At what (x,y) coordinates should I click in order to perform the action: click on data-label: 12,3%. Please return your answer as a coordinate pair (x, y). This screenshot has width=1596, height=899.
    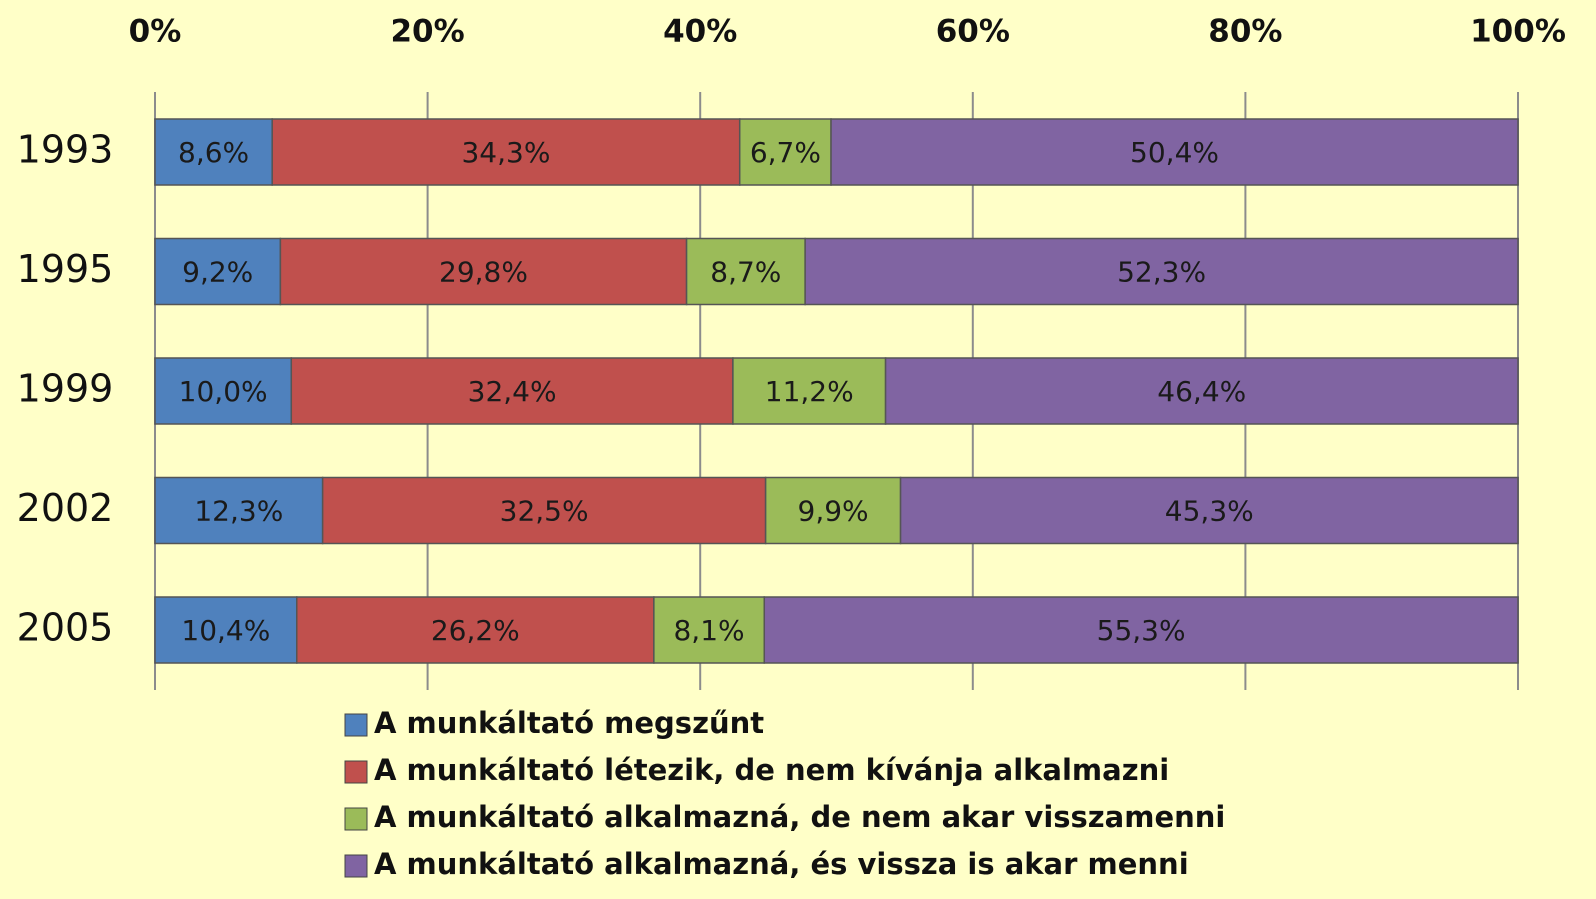
    Looking at the image, I should click on (238, 511).